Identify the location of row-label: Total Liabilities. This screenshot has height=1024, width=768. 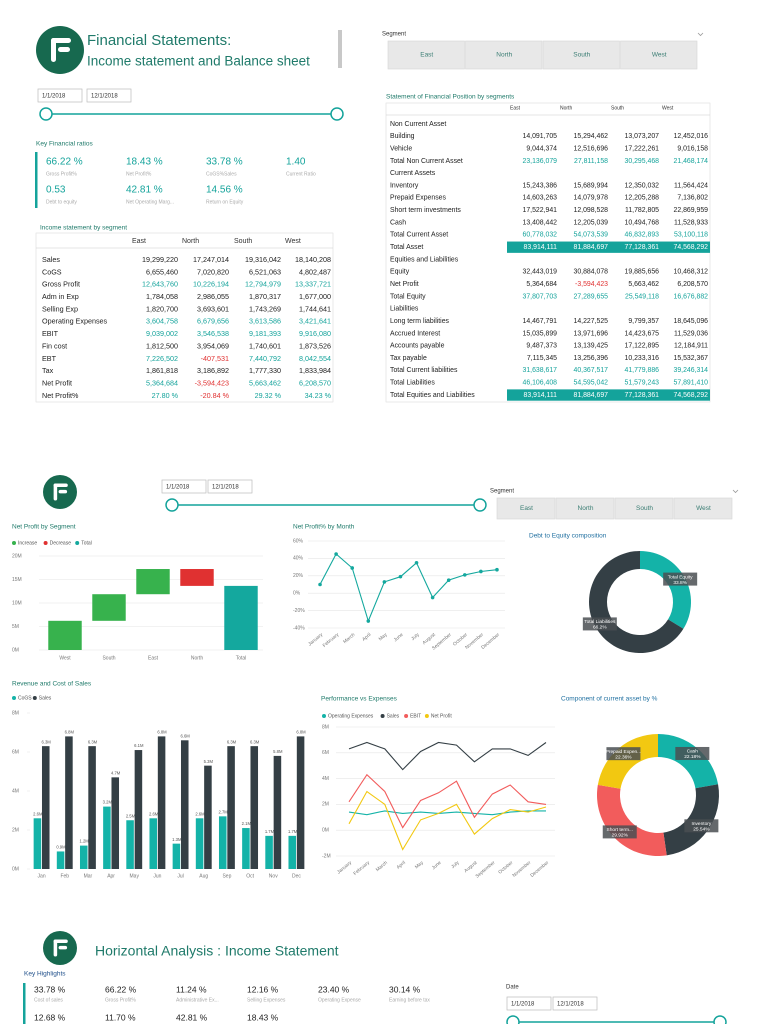
(412, 383).